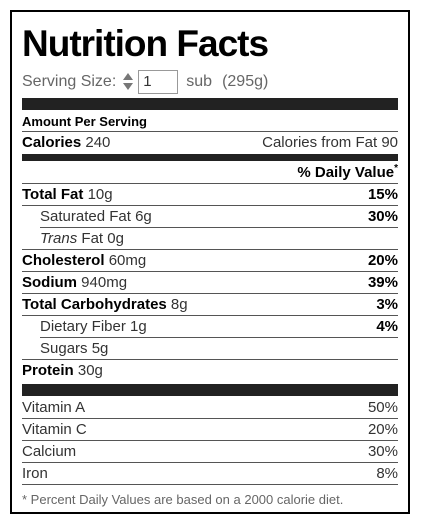 The height and width of the screenshot is (530, 434). What do you see at coordinates (158, 82) in the screenshot?
I see `serving-quantity-input: 1` at bounding box center [158, 82].